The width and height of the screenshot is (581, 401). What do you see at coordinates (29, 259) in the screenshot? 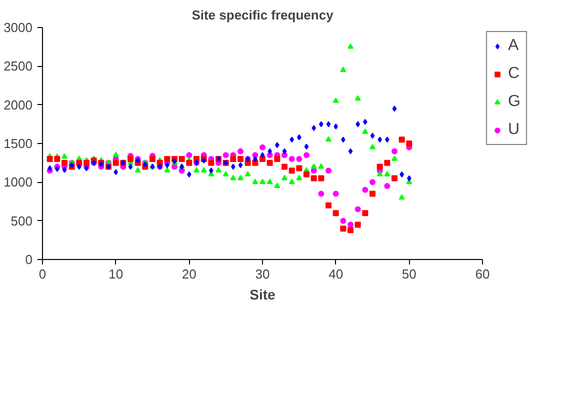
I see `y-tick-label: 0` at bounding box center [29, 259].